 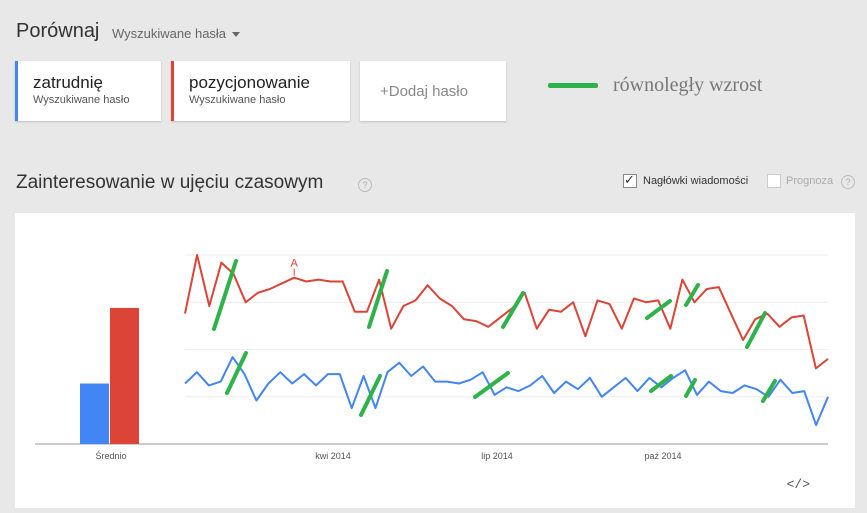 What do you see at coordinates (696, 181) in the screenshot?
I see `headlines-label: Nagłówki wiadomości` at bounding box center [696, 181].